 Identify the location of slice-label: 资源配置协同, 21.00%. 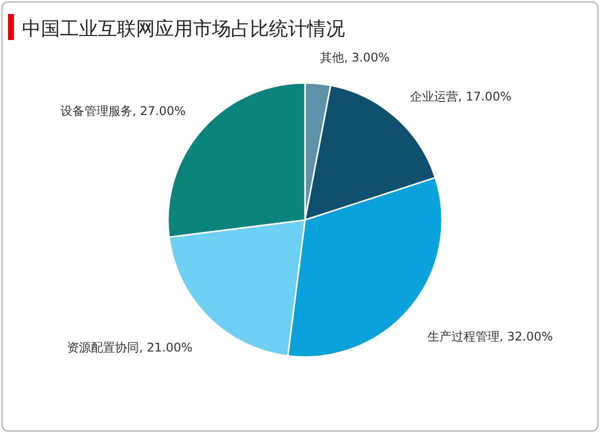
(130, 347).